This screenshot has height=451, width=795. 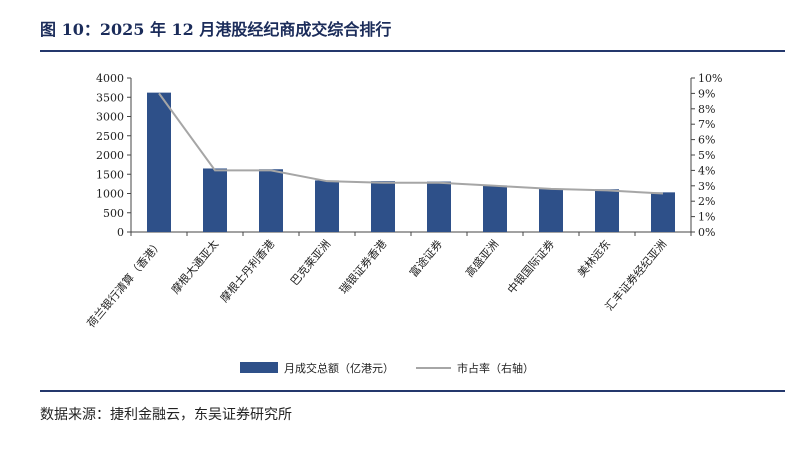 What do you see at coordinates (120, 232) in the screenshot?
I see `left-tick-label: 0` at bounding box center [120, 232].